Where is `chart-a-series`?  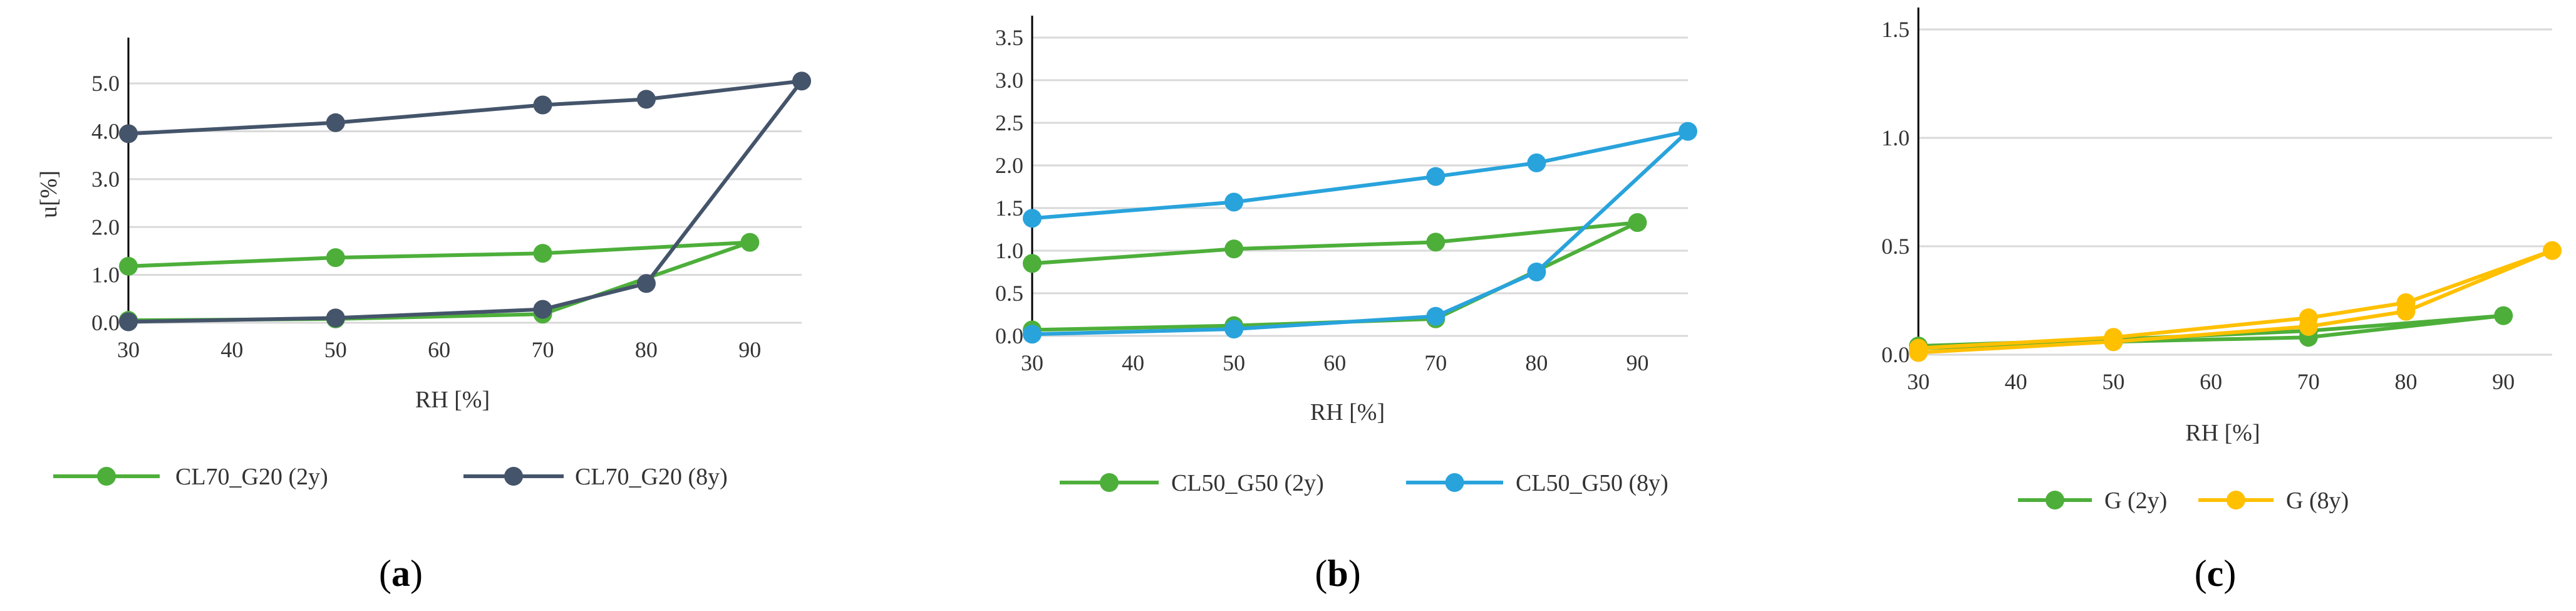 chart-a-series is located at coordinates (465, 201).